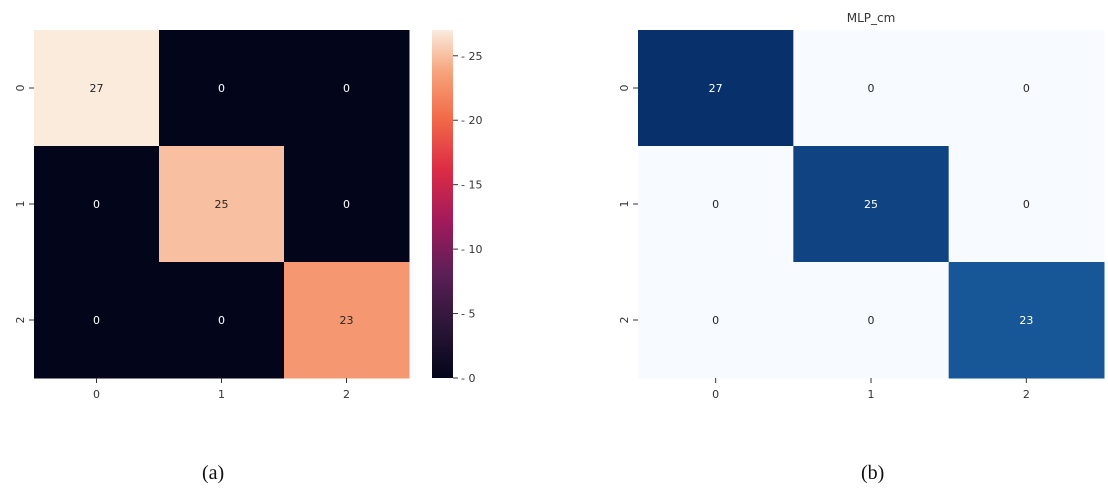 This screenshot has width=1108, height=497. Describe the element at coordinates (871, 18) in the screenshot. I see `panel-b-title: MLP_cm` at that location.